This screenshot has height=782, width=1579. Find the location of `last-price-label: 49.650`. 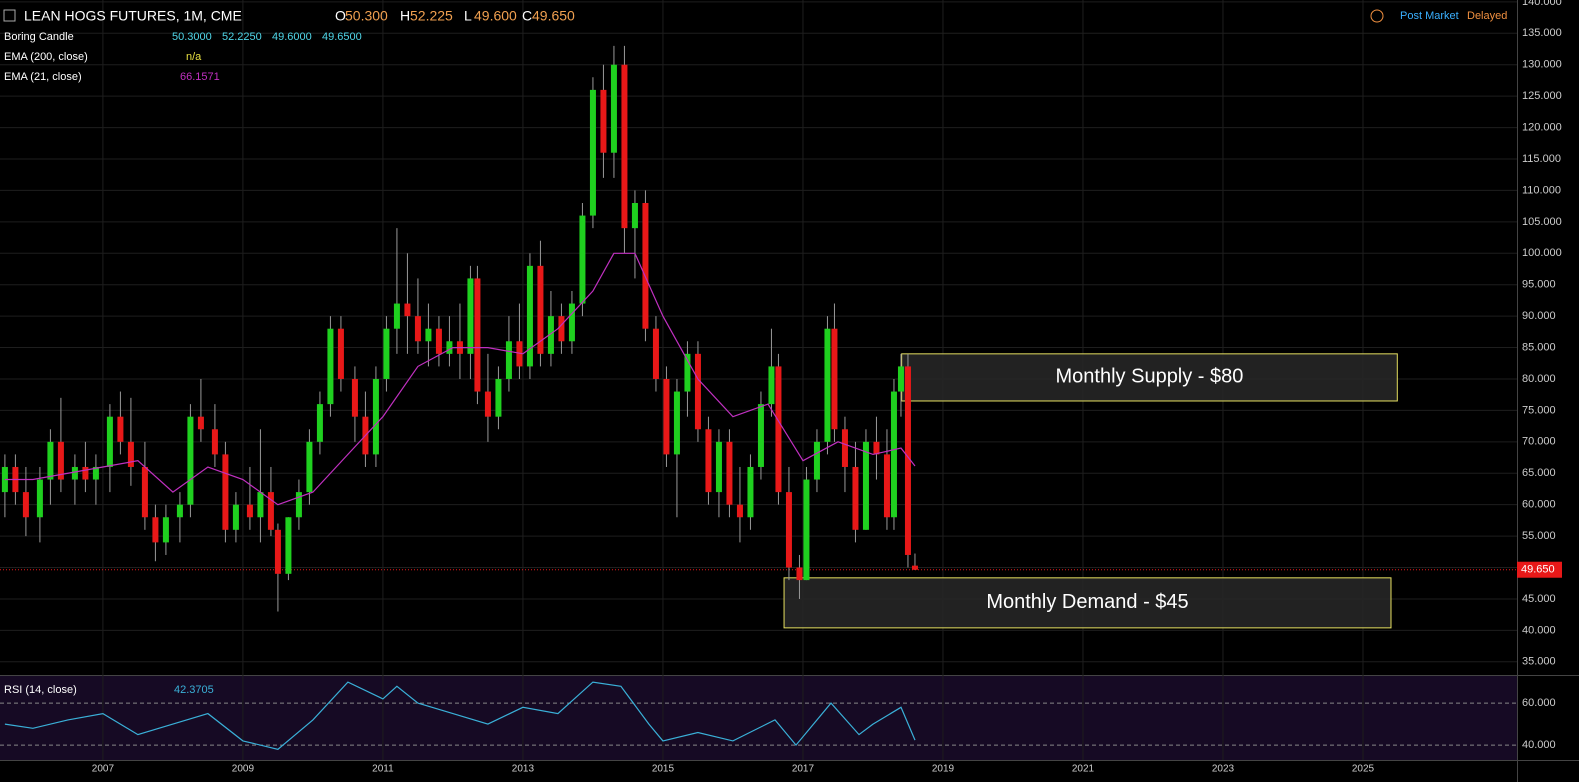

last-price-label: 49.650 is located at coordinates (1538, 570).